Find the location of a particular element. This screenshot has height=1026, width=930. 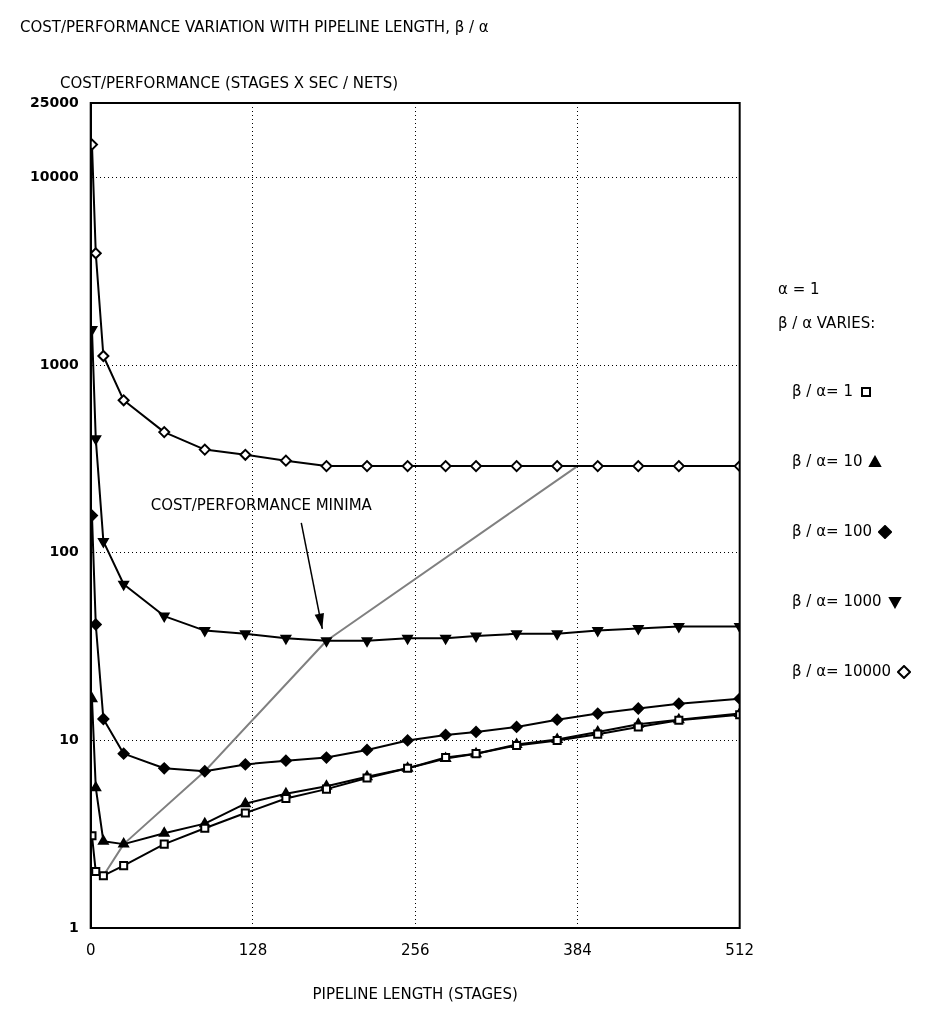

legend-label: β / α= 1 is located at coordinates (822, 391).